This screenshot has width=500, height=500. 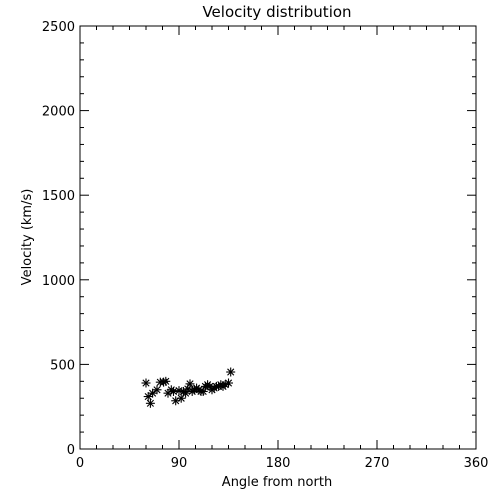 I want to click on y-tick-label: 0, so click(x=71, y=450).